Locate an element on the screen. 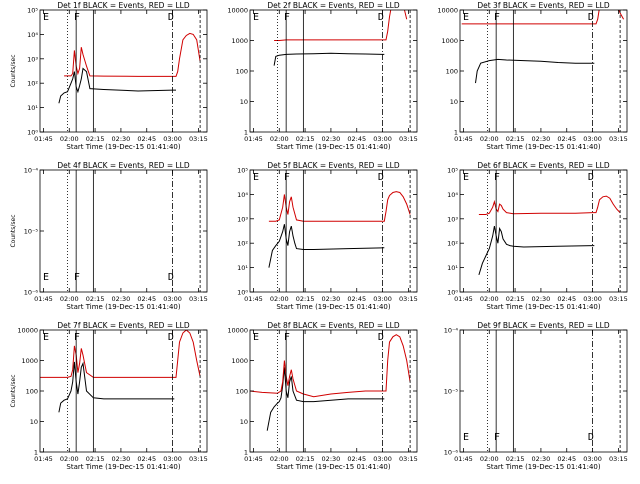 The image size is (640, 484). chart-title: Det 2f BLACK = Events, RED = LLD is located at coordinates (333, 5).